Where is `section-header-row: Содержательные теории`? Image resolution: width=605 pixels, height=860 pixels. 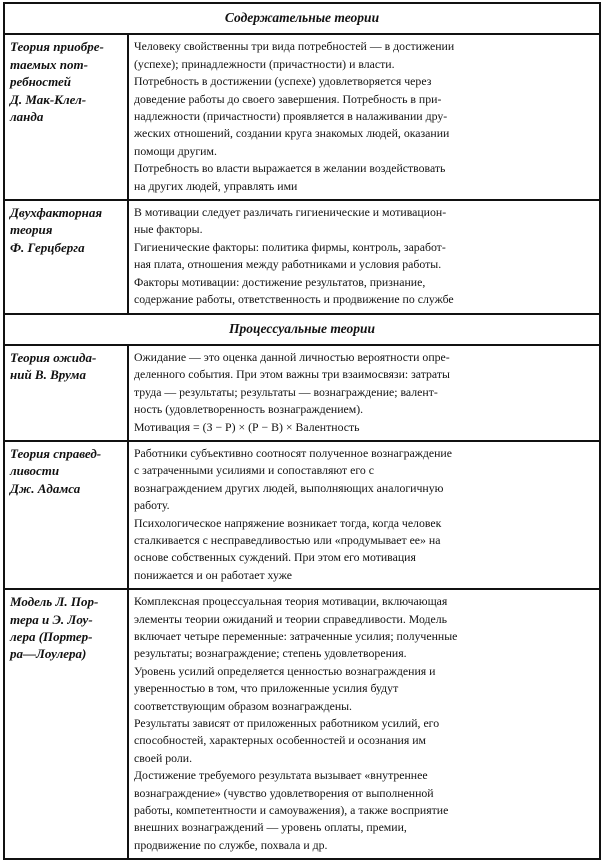 section-header-row: Содержательные теории is located at coordinates (302, 18).